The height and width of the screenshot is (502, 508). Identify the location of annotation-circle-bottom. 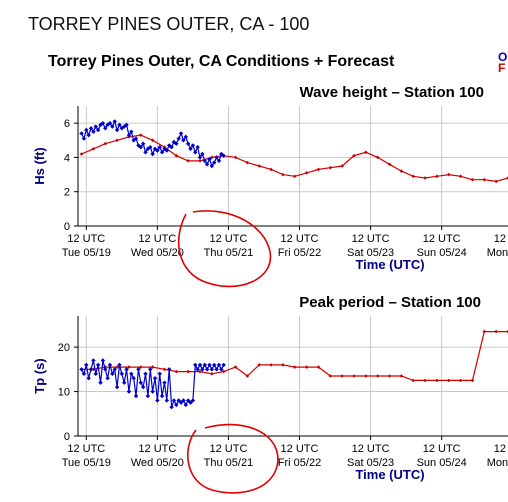
(233, 458).